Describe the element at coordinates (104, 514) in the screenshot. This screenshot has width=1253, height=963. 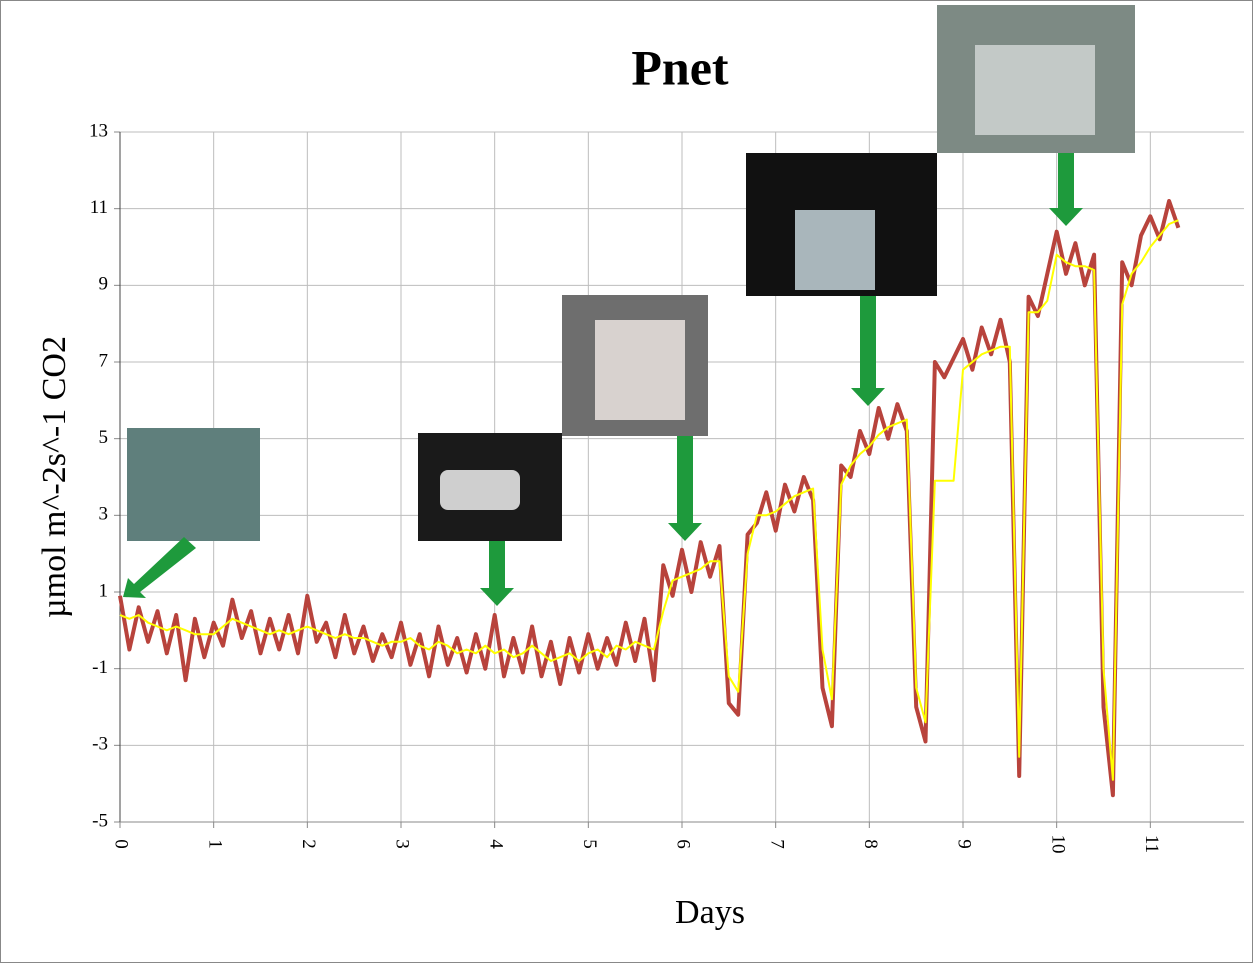
I see `y-tick-label: 3` at that location.